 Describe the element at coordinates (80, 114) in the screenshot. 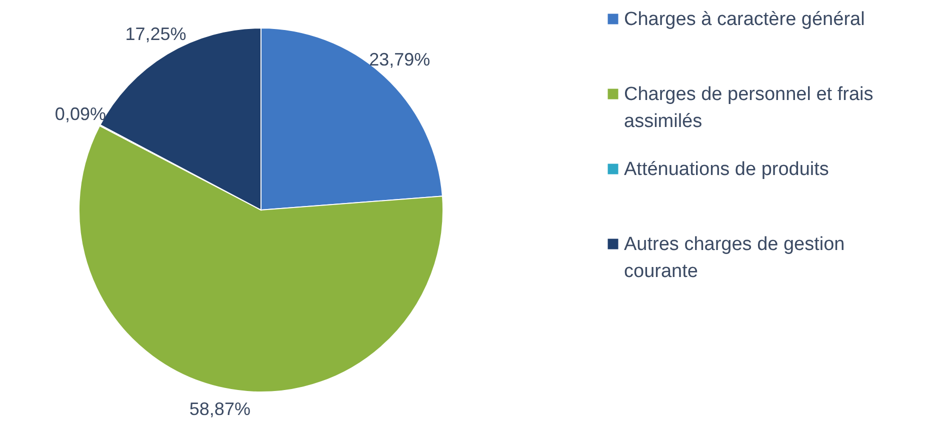

I see `data-label: 0,09%` at that location.